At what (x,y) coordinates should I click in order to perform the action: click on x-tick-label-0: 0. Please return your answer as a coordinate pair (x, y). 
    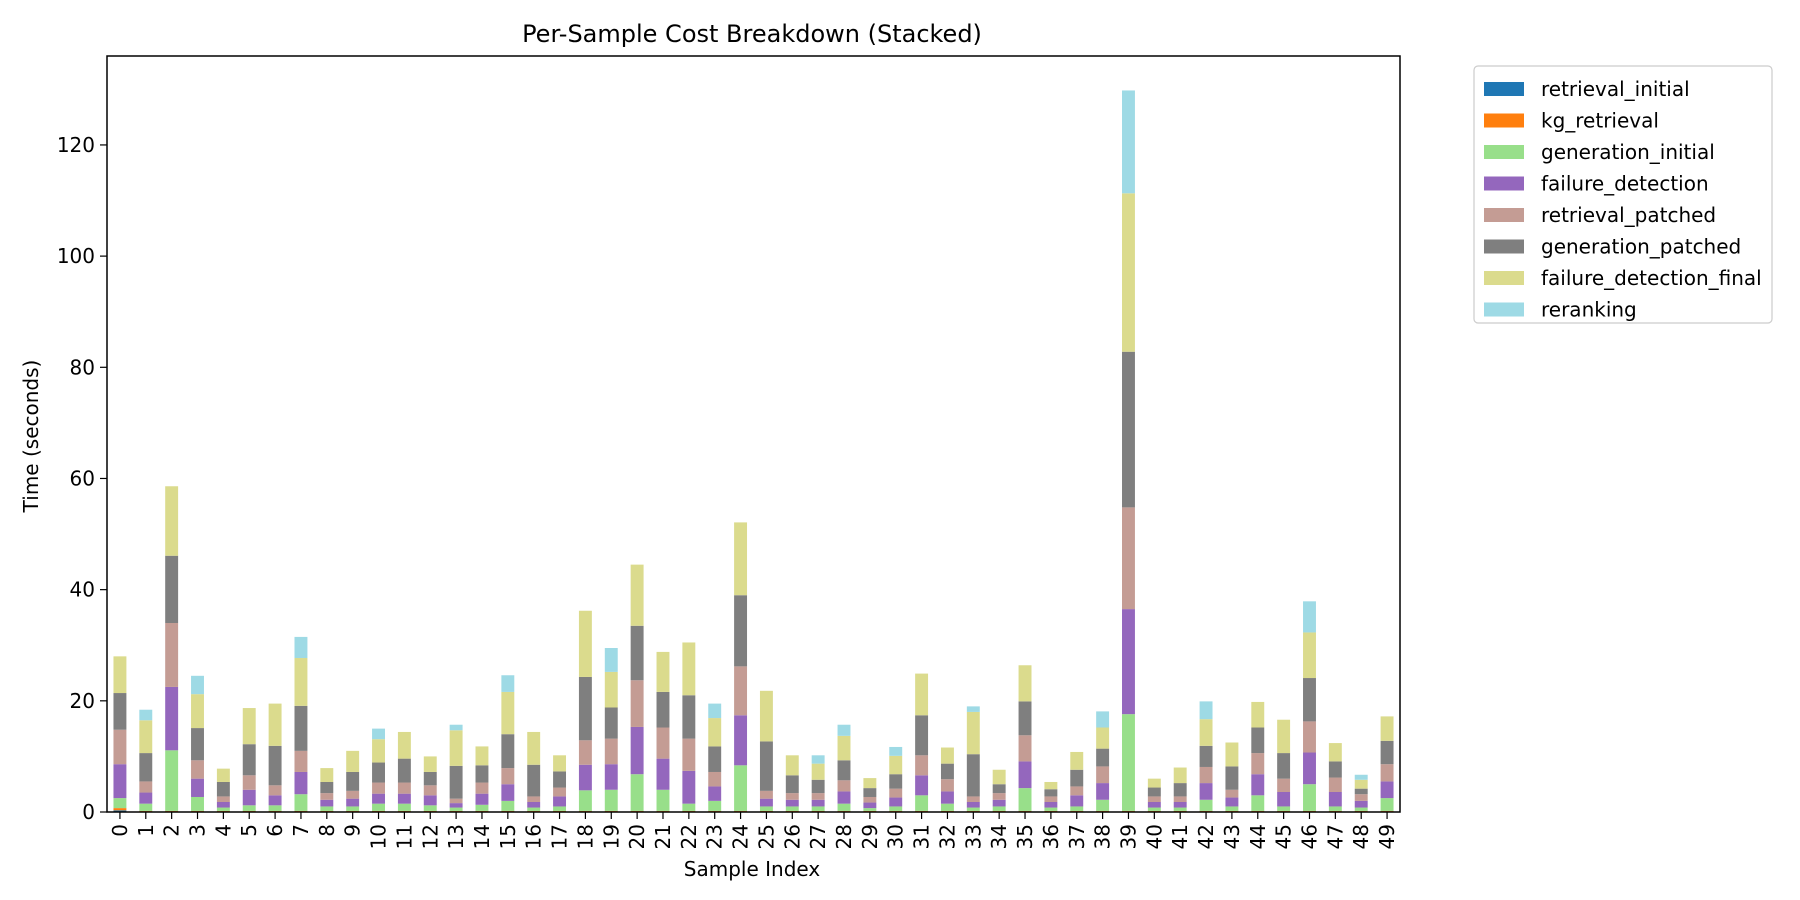
    Looking at the image, I should click on (120, 830).